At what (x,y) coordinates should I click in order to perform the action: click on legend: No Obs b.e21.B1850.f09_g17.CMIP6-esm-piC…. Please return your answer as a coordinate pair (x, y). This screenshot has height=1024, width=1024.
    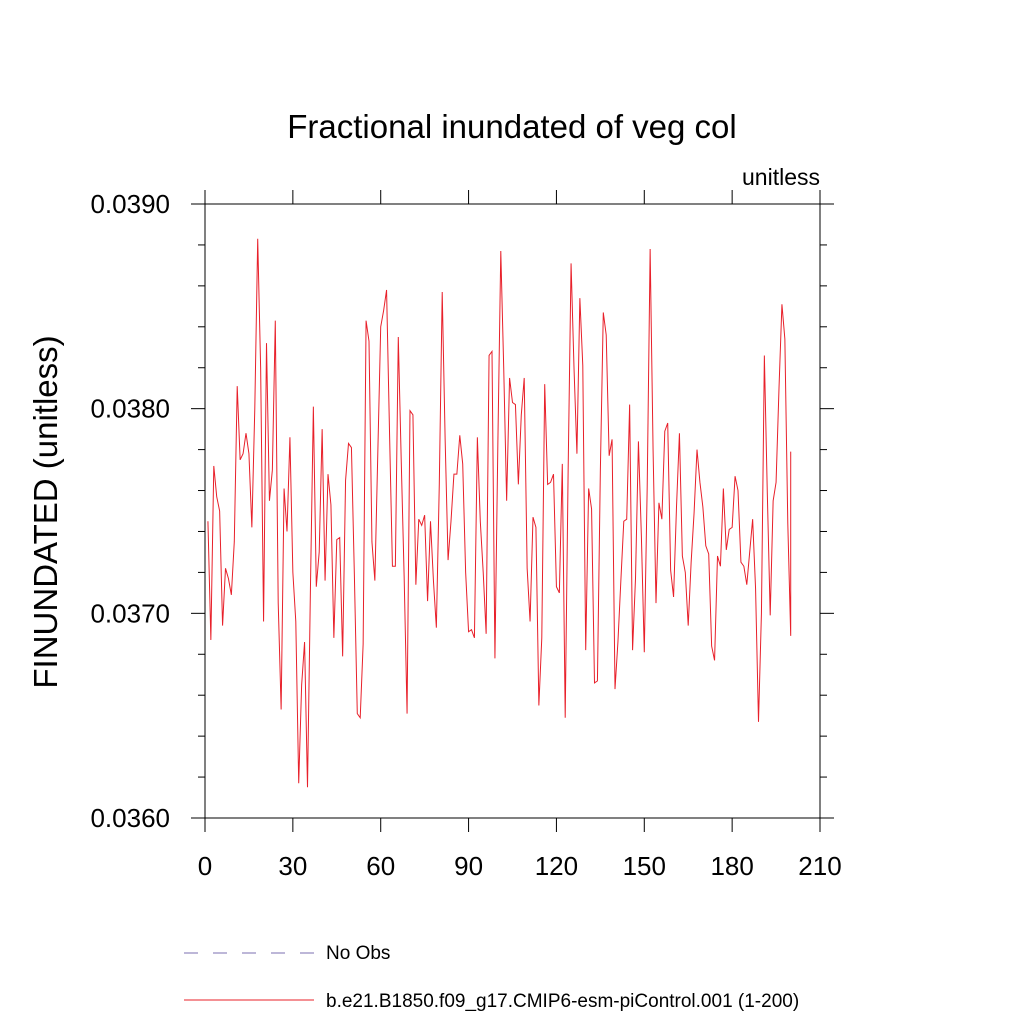
    Looking at the image, I should click on (491, 977).